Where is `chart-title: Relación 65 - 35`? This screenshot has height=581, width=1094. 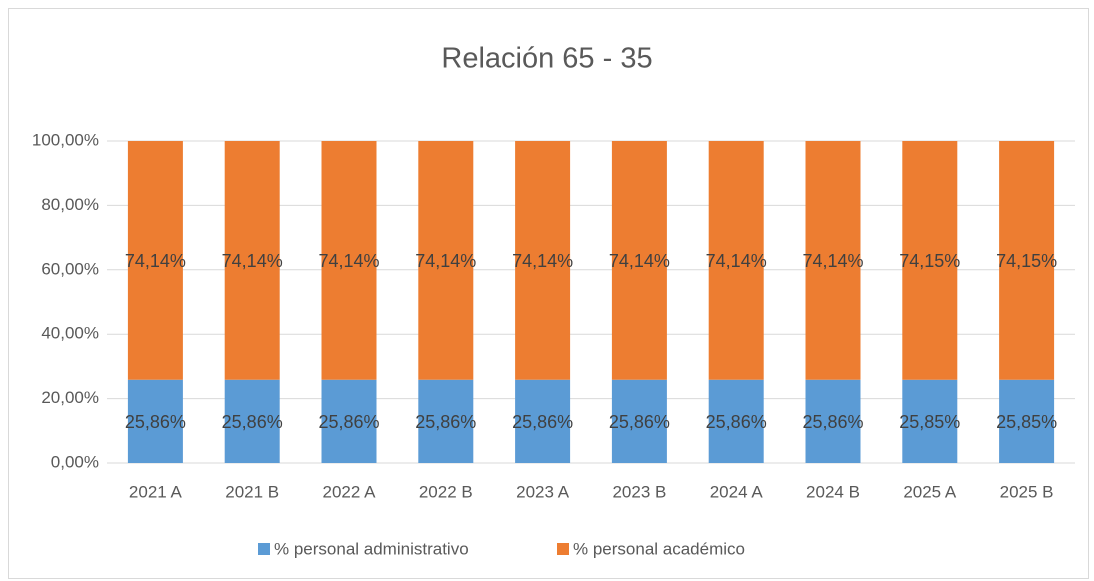
chart-title: Relación 65 - 35 is located at coordinates (546, 59).